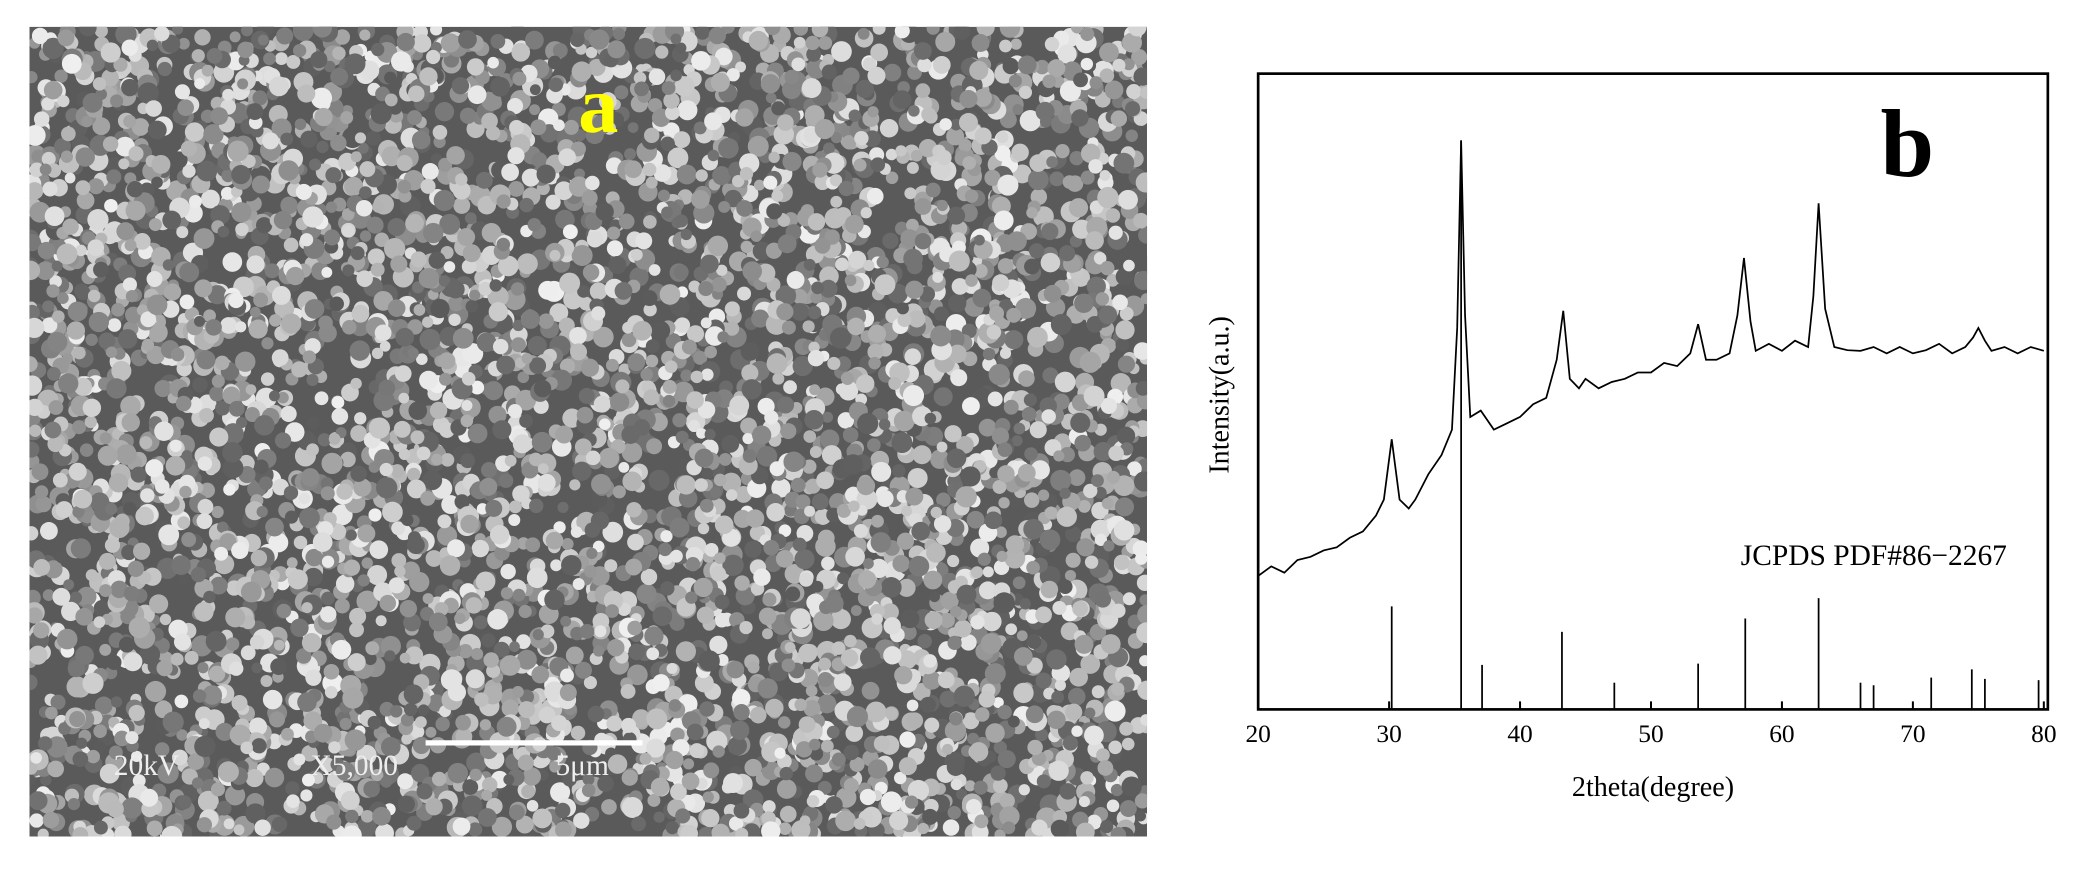  What do you see at coordinates (1257, 733) in the screenshot?
I see `x-tick-label: 20` at bounding box center [1257, 733].